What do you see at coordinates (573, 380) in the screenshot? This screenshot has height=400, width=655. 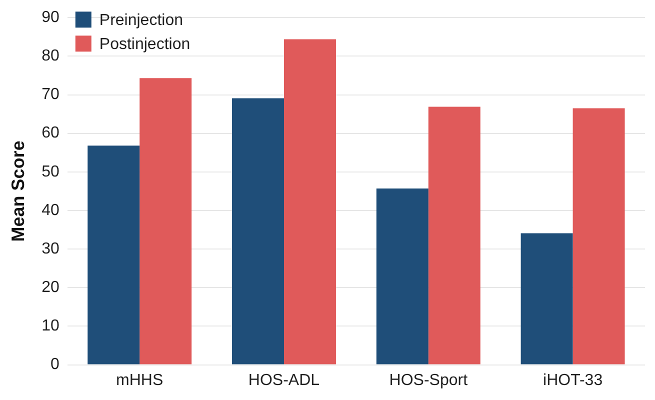 I see `x-tick-label: iHOT-33` at bounding box center [573, 380].